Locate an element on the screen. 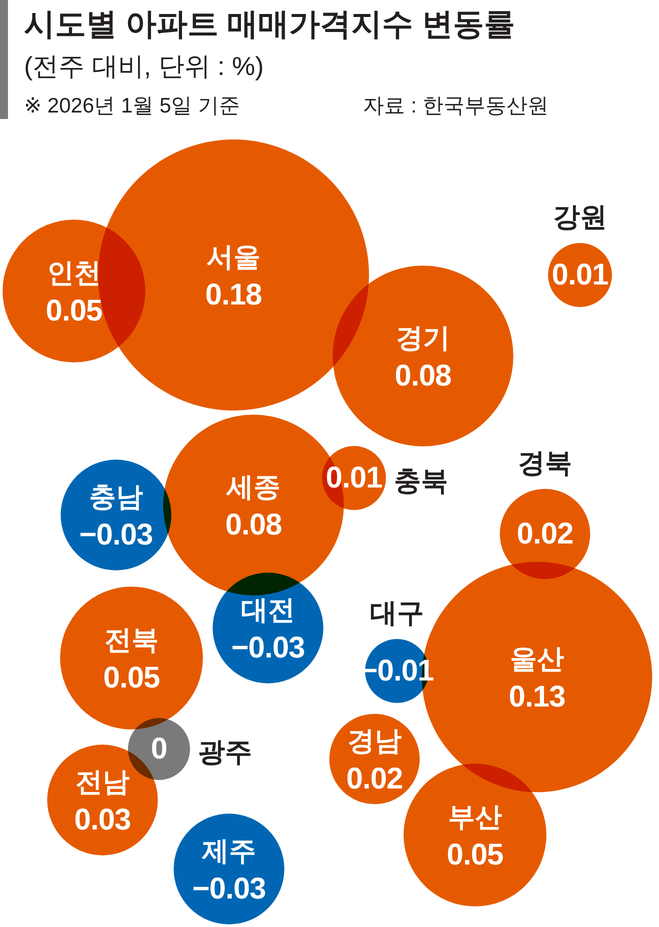 The height and width of the screenshot is (927, 659). text: (전주 대비, 단위 : %) is located at coordinates (144, 66).